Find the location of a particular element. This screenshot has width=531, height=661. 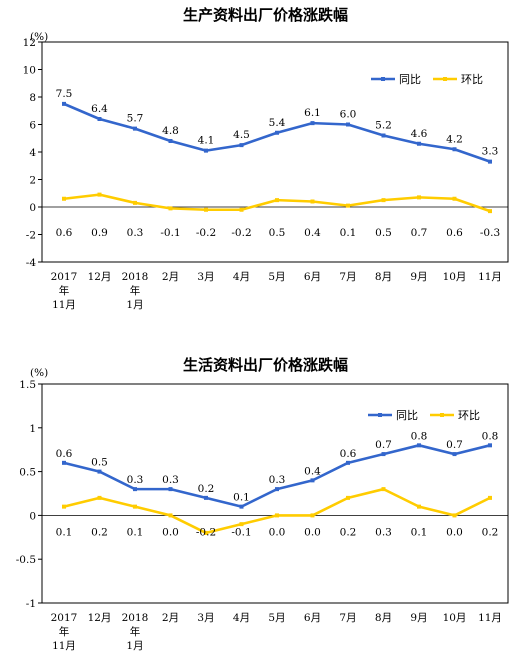

y-tick-label: 8 is located at coordinates (32, 98).